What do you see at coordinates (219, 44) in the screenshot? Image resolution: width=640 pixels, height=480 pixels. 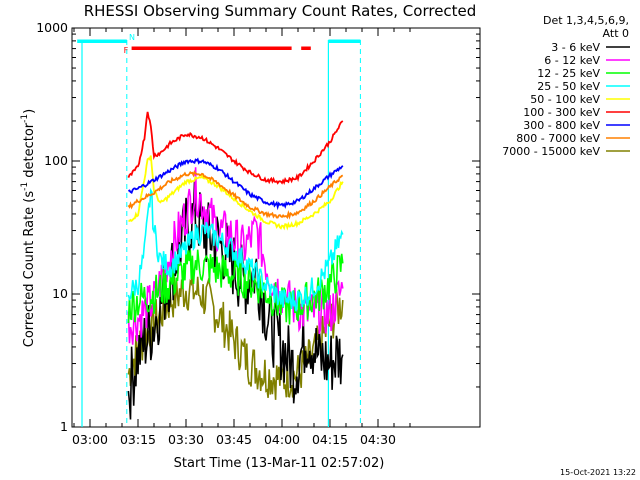 I see `flag-bars: NF` at bounding box center [219, 44].